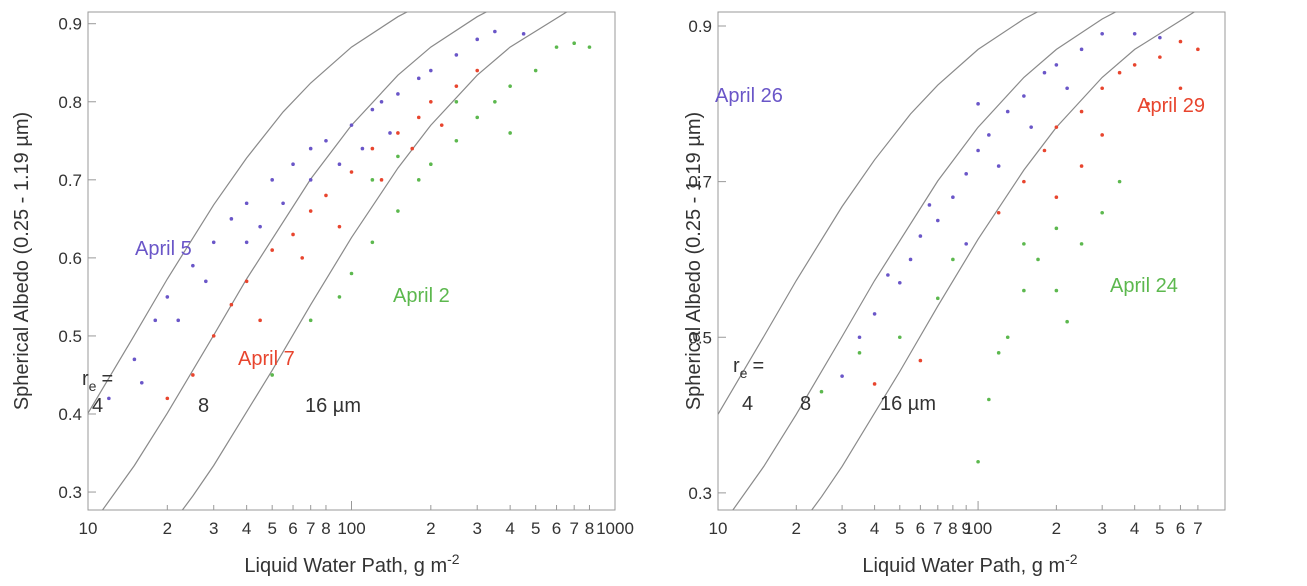 This screenshot has height=586, width=1307. Describe the element at coordinates (963, 566) in the screenshot. I see `x-axis-label-text: Liquid Water Path, g m` at that location.